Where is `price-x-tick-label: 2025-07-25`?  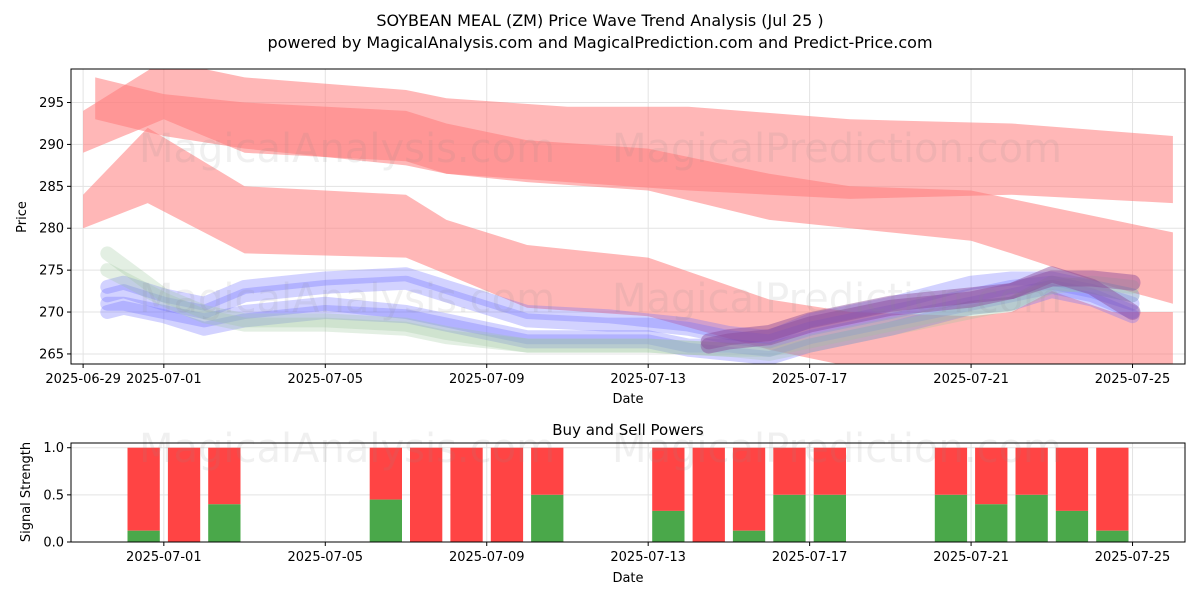 price-x-tick-label: 2025-07-25 is located at coordinates (1133, 379).